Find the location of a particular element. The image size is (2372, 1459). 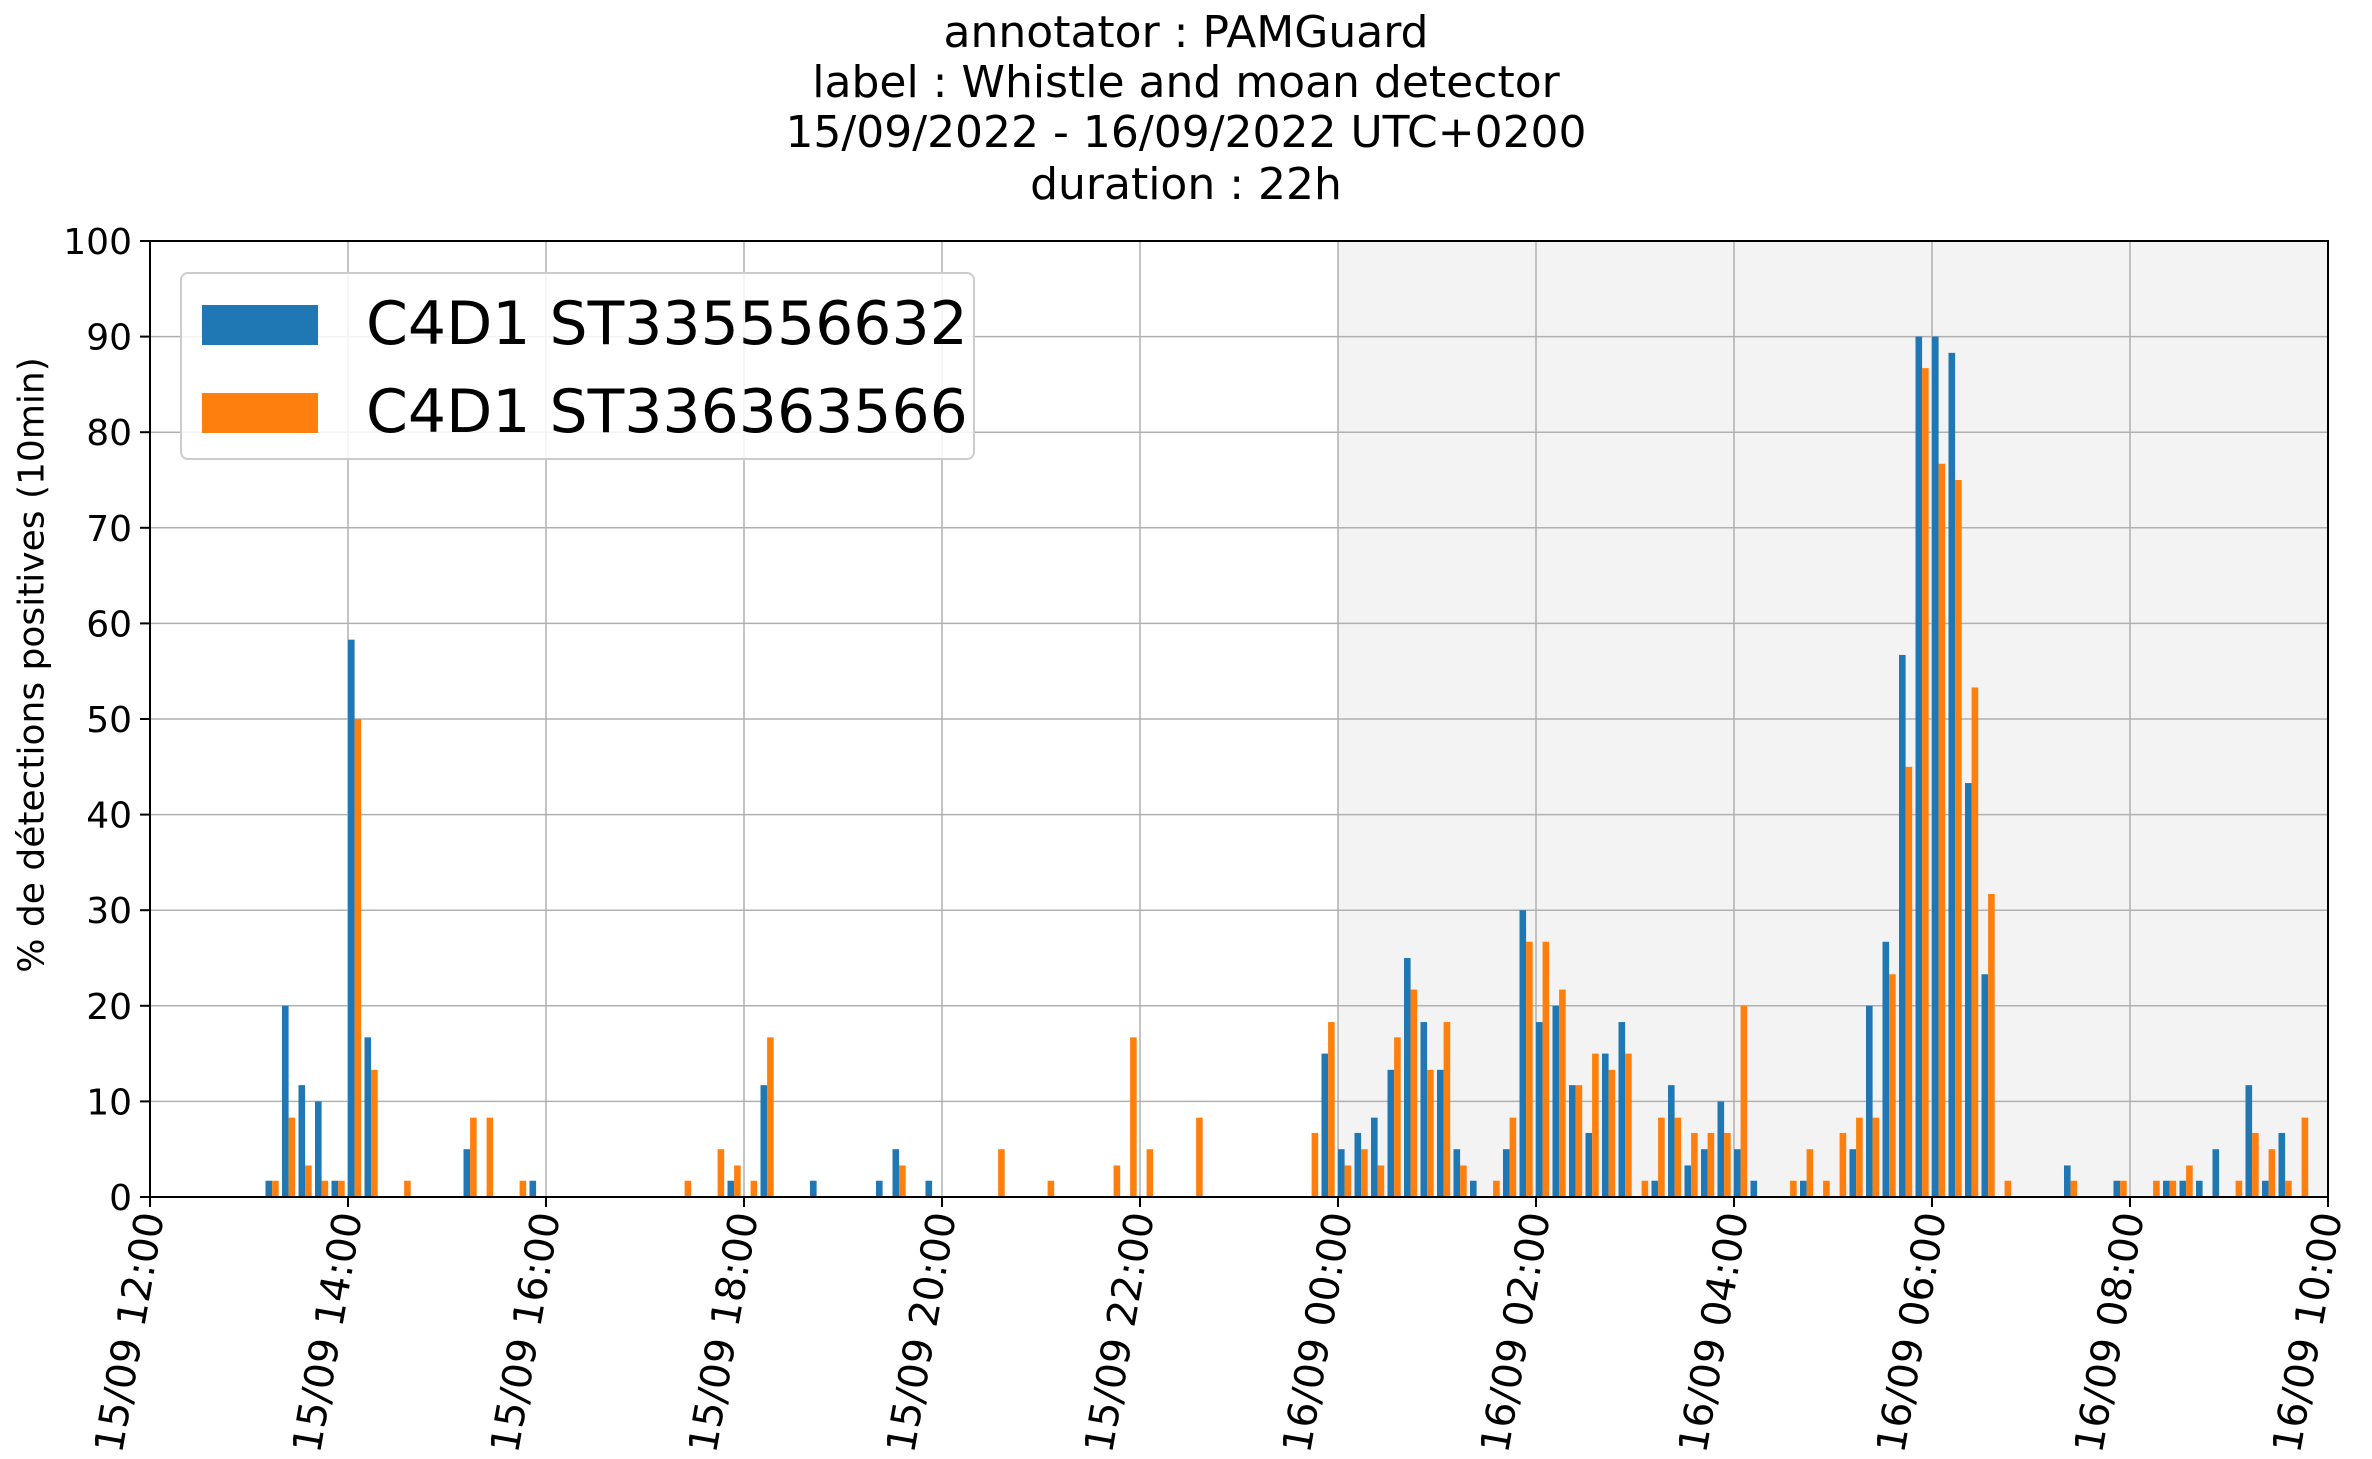

x-tick-label: 15/09 22:00 is located at coordinates (1120, 1333).